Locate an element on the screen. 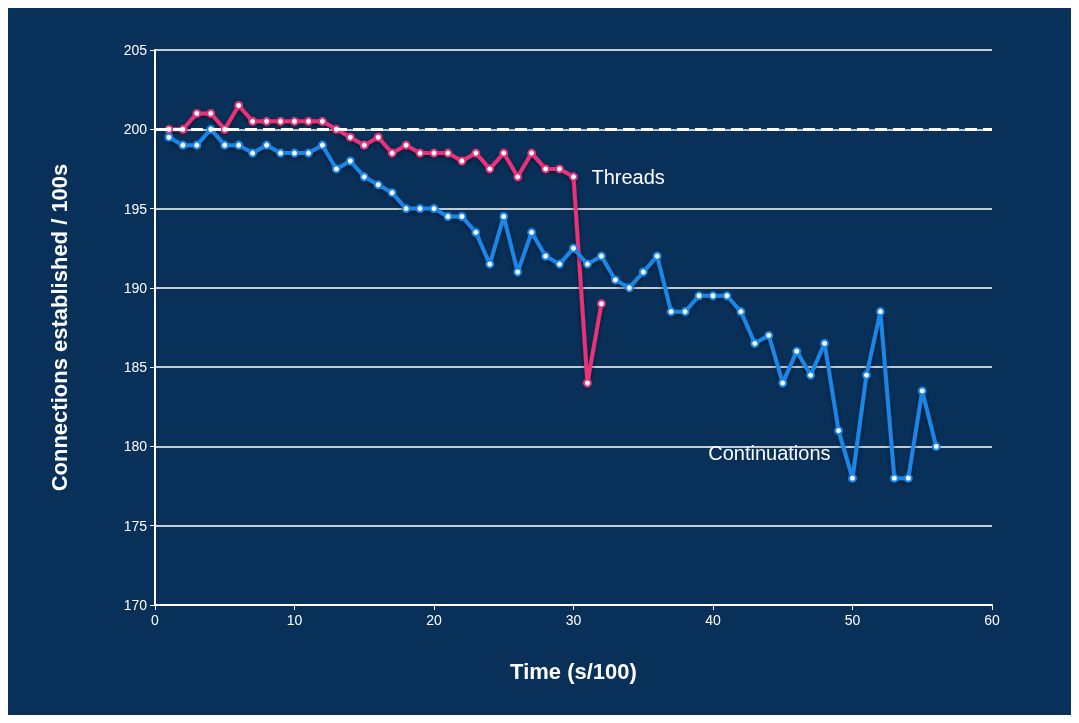 The image size is (1079, 723). x-tick-label: 30 is located at coordinates (573, 620).